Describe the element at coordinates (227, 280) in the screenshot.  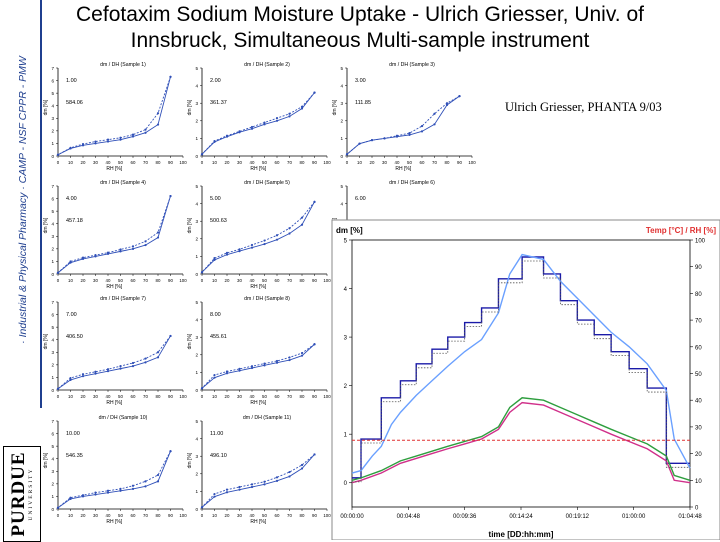
I see `x-tick-label: 20` at that location.